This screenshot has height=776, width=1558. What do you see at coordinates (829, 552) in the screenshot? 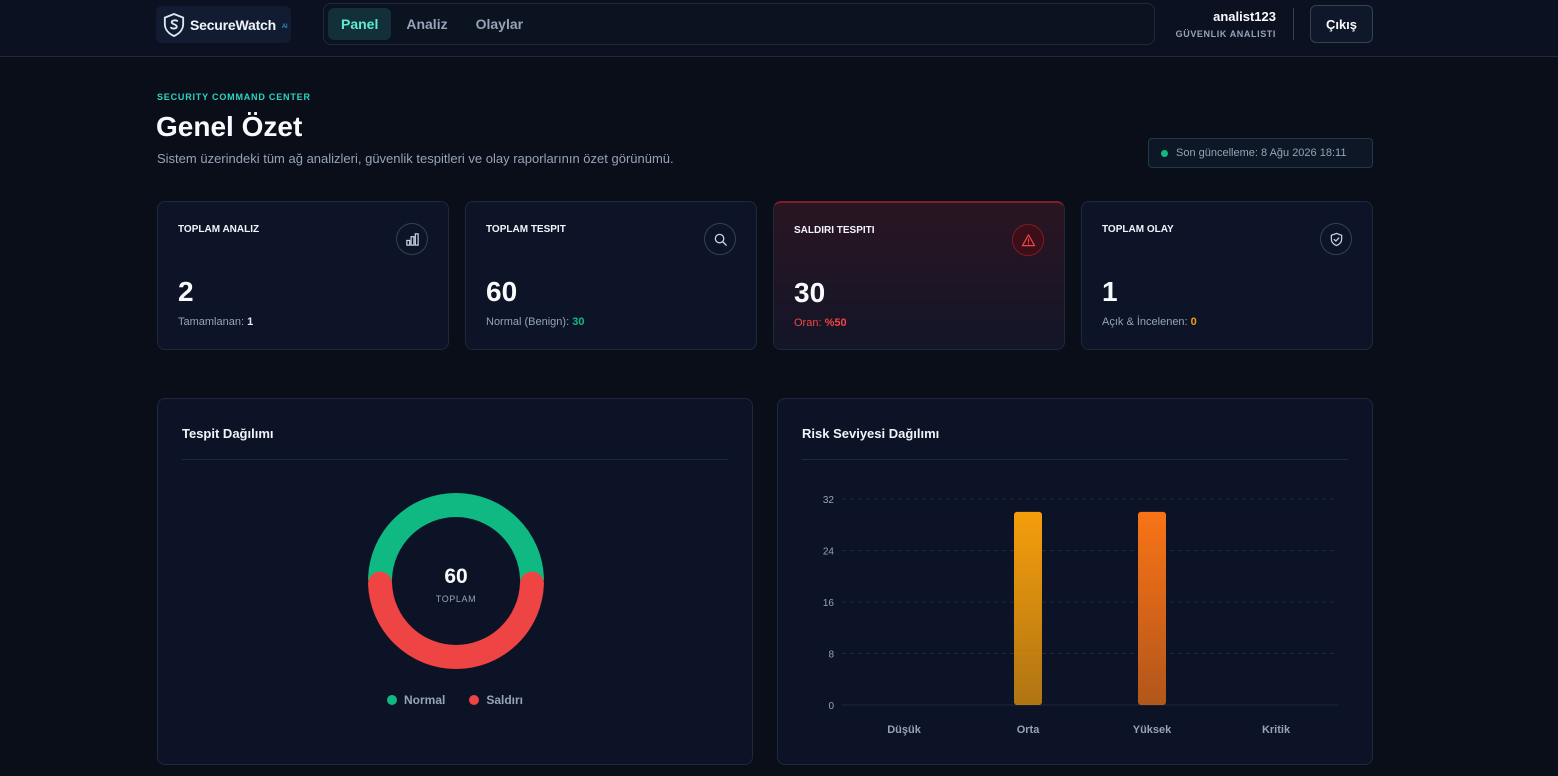
I see `y-tick-label: 24` at bounding box center [829, 552].